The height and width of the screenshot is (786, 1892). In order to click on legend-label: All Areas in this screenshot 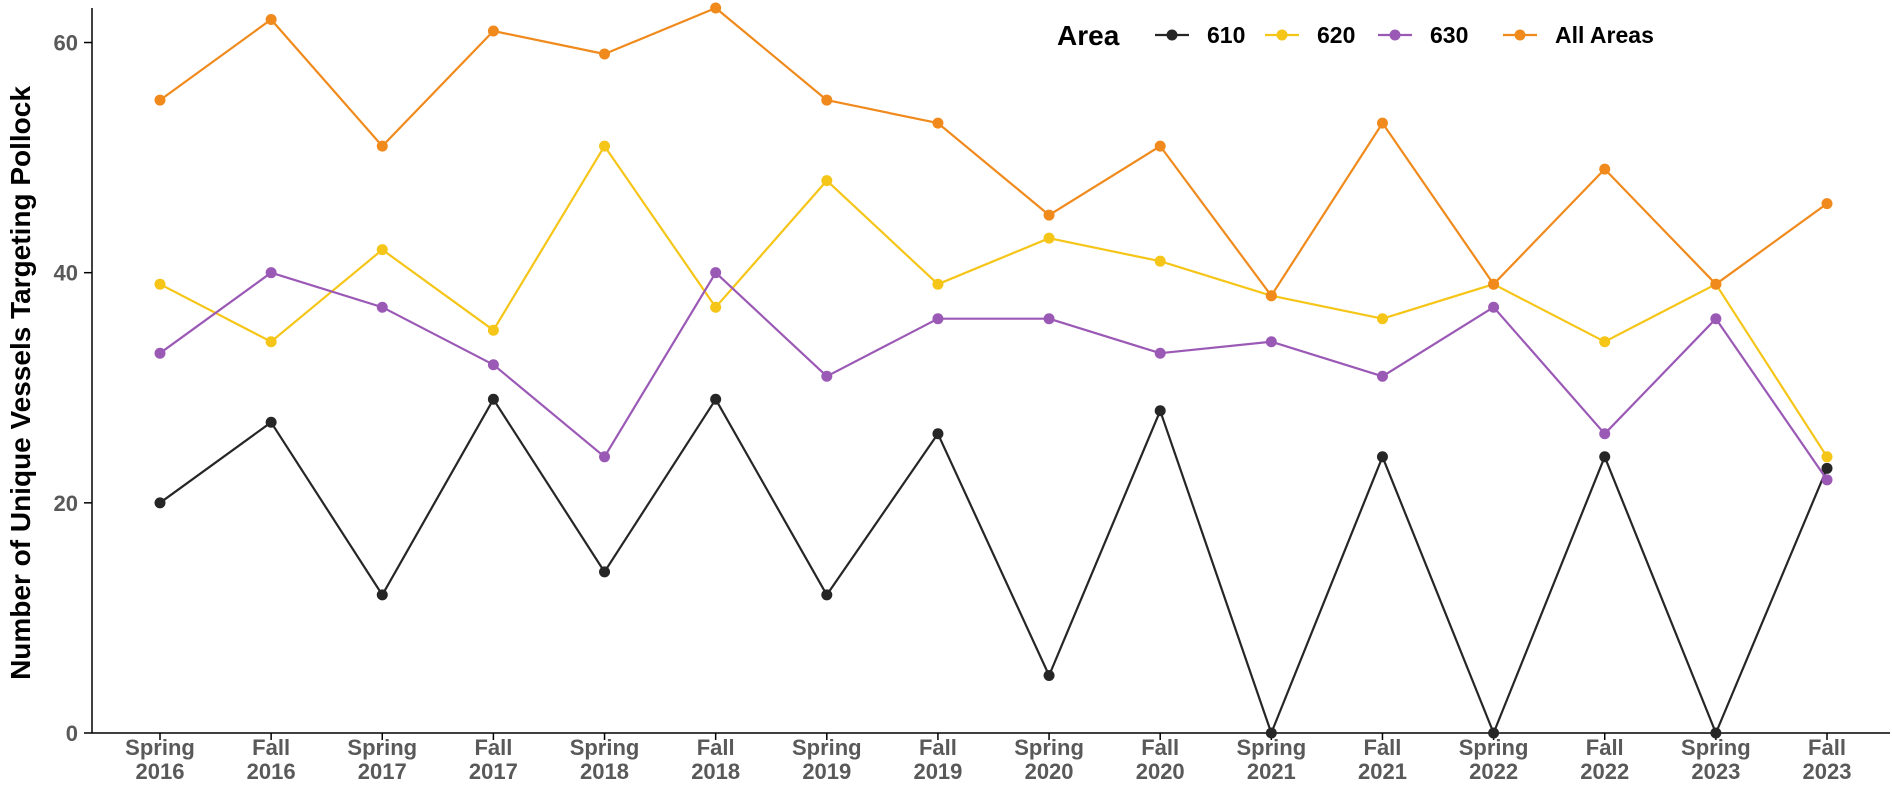, I will do `click(1604, 35)`.